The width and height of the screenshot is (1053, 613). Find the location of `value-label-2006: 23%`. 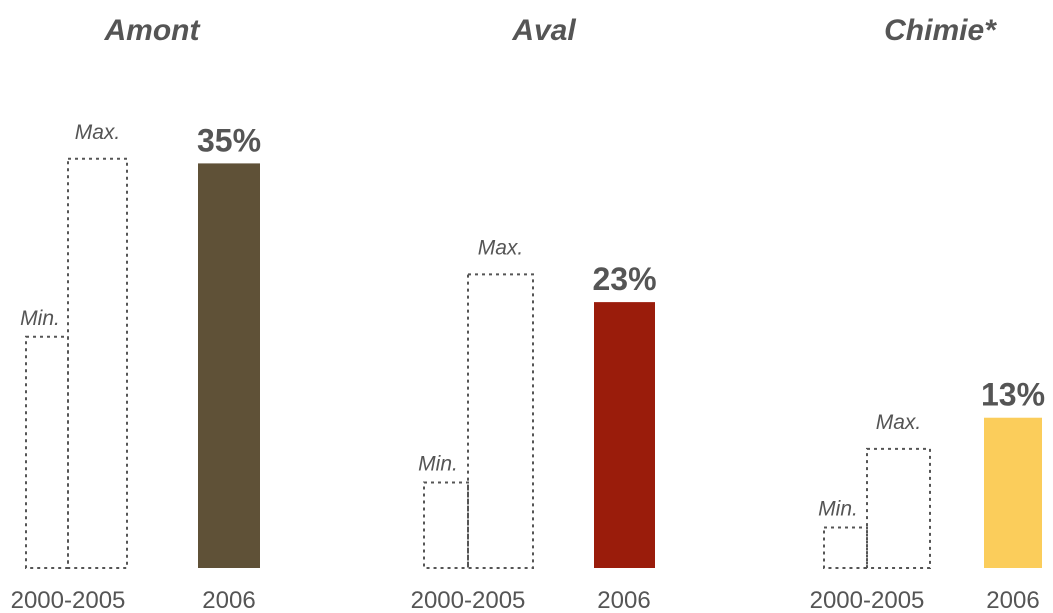

value-label-2006: 23% is located at coordinates (624, 279).